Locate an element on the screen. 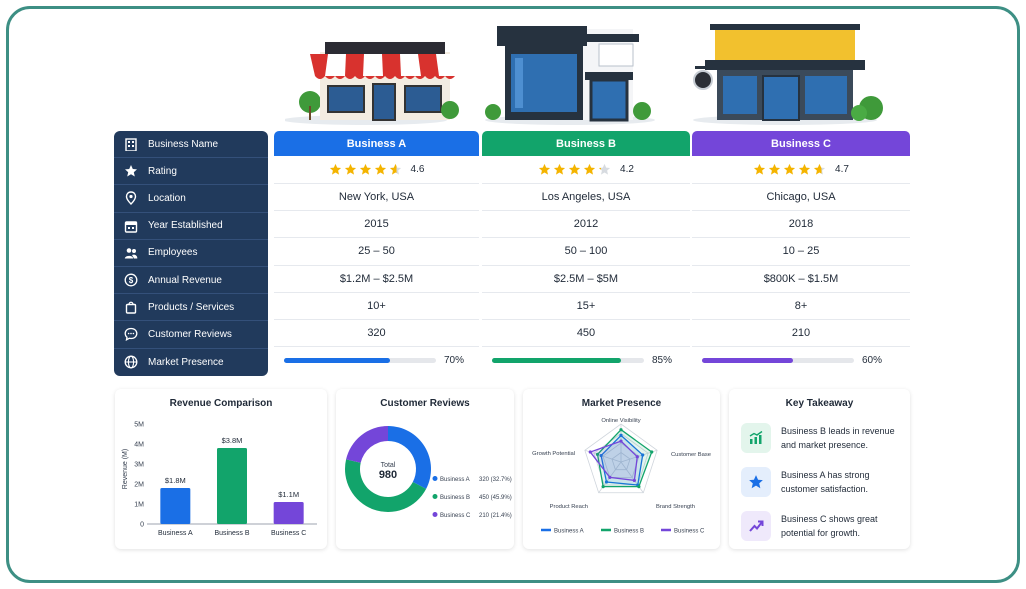 The width and height of the screenshot is (1026, 589). row-label-market-presence: Market Presence is located at coordinates (191, 362).